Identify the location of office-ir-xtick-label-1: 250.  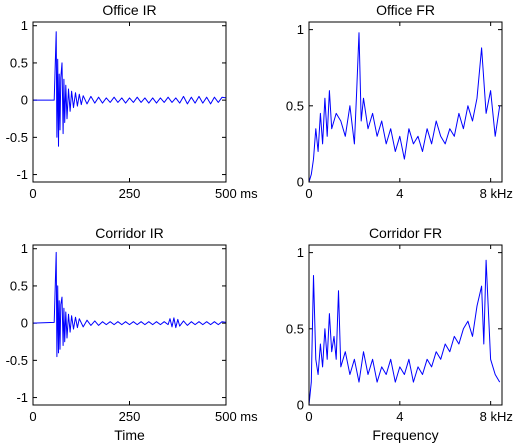
(130, 193).